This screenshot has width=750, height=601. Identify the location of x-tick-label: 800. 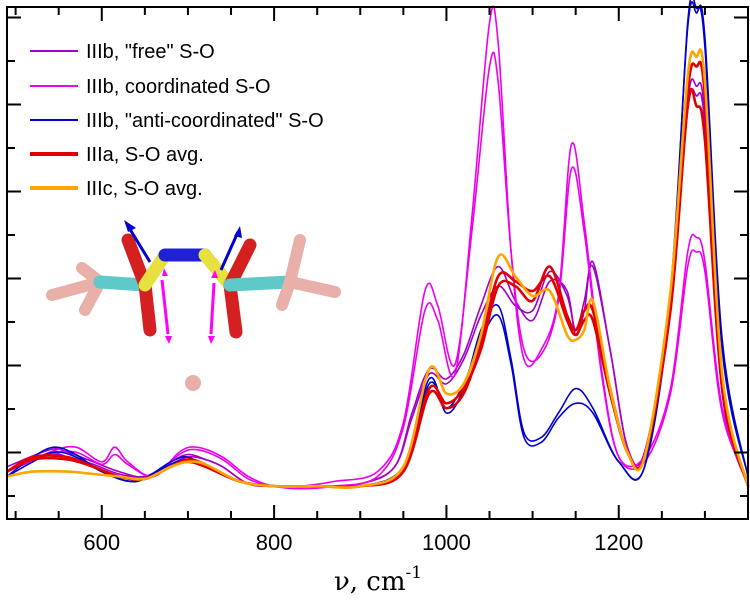
(274, 542).